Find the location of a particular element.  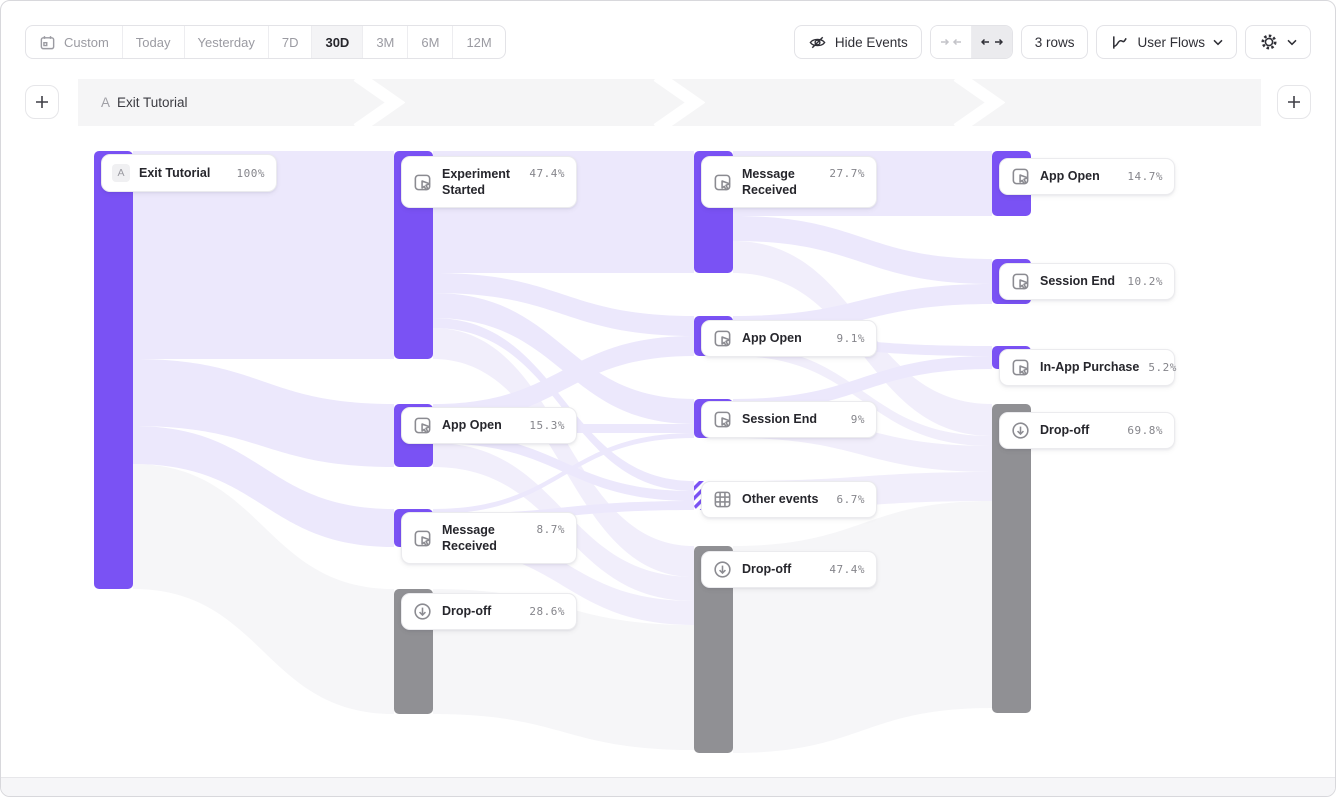

view-selector-label: User Flows is located at coordinates (1171, 42).